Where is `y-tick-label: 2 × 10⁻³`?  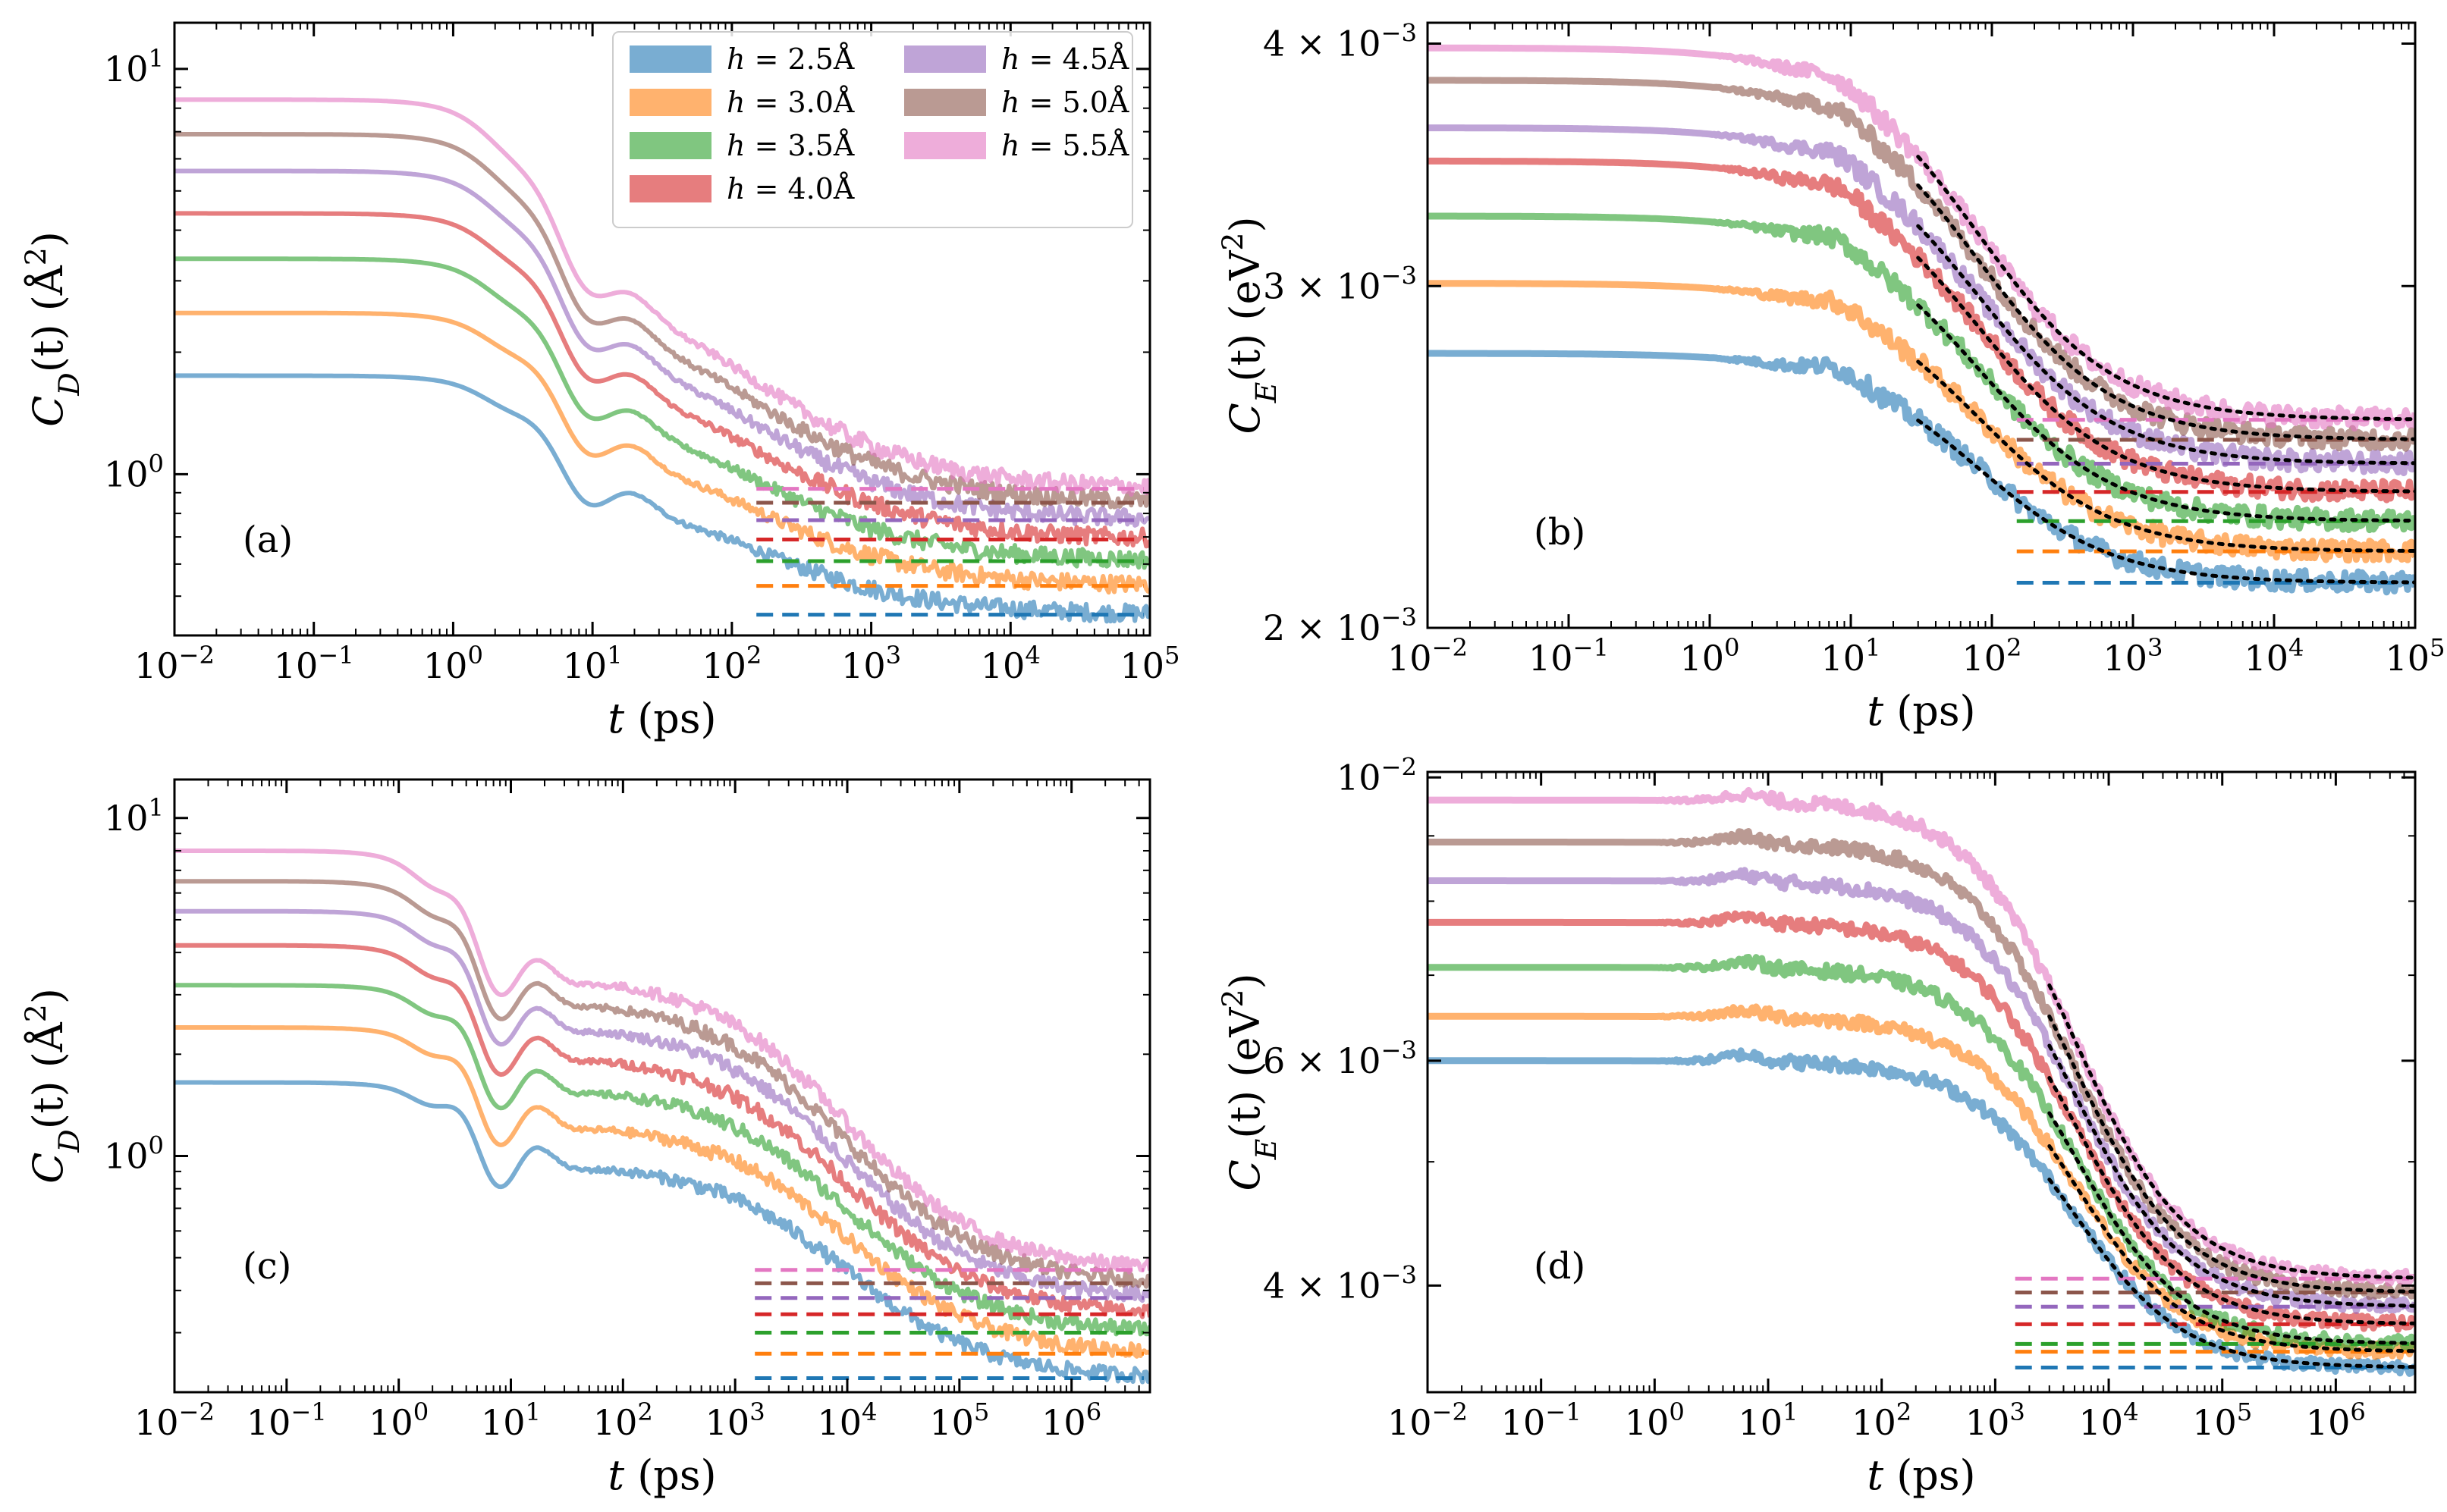
y-tick-label: 2 × 10⁻³ is located at coordinates (1340, 625).